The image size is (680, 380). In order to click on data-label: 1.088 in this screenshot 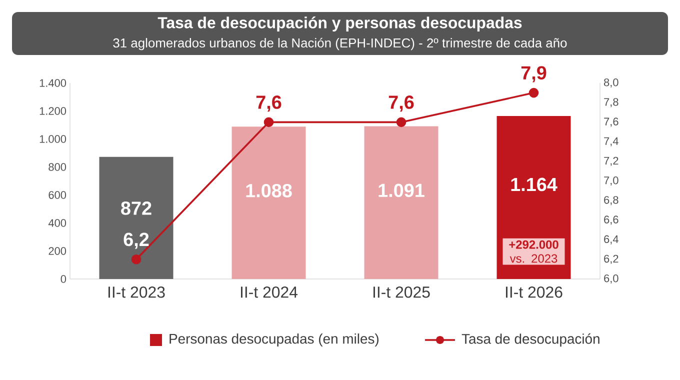, I will do `click(269, 191)`.